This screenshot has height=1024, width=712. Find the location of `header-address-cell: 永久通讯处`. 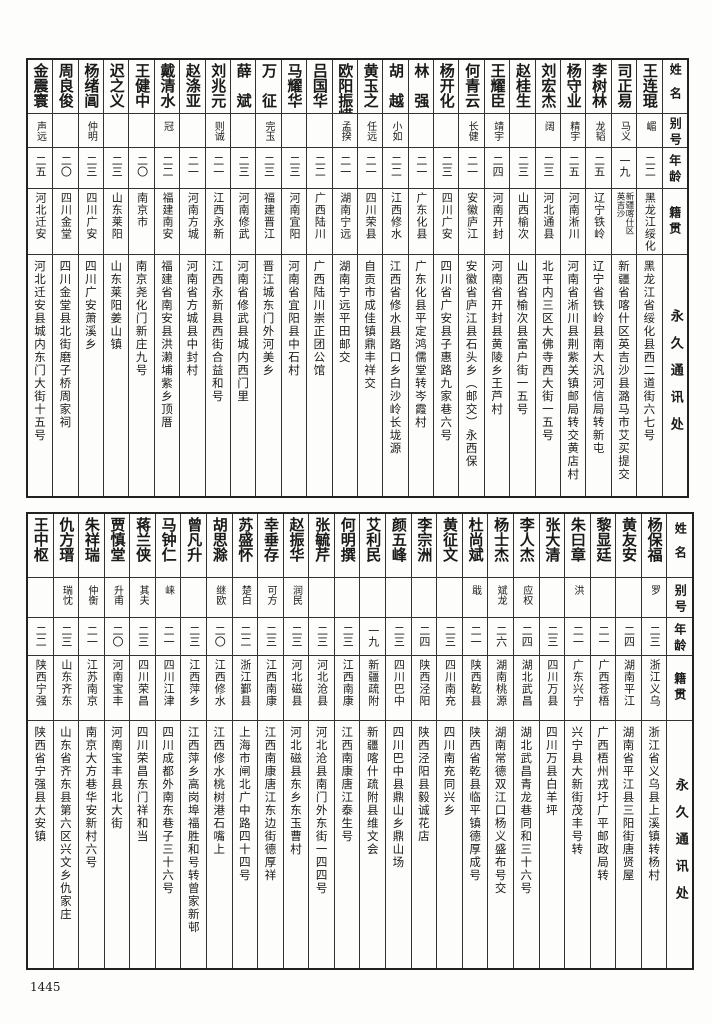

header-address-cell: 永久通讯处 is located at coordinates (679, 844).